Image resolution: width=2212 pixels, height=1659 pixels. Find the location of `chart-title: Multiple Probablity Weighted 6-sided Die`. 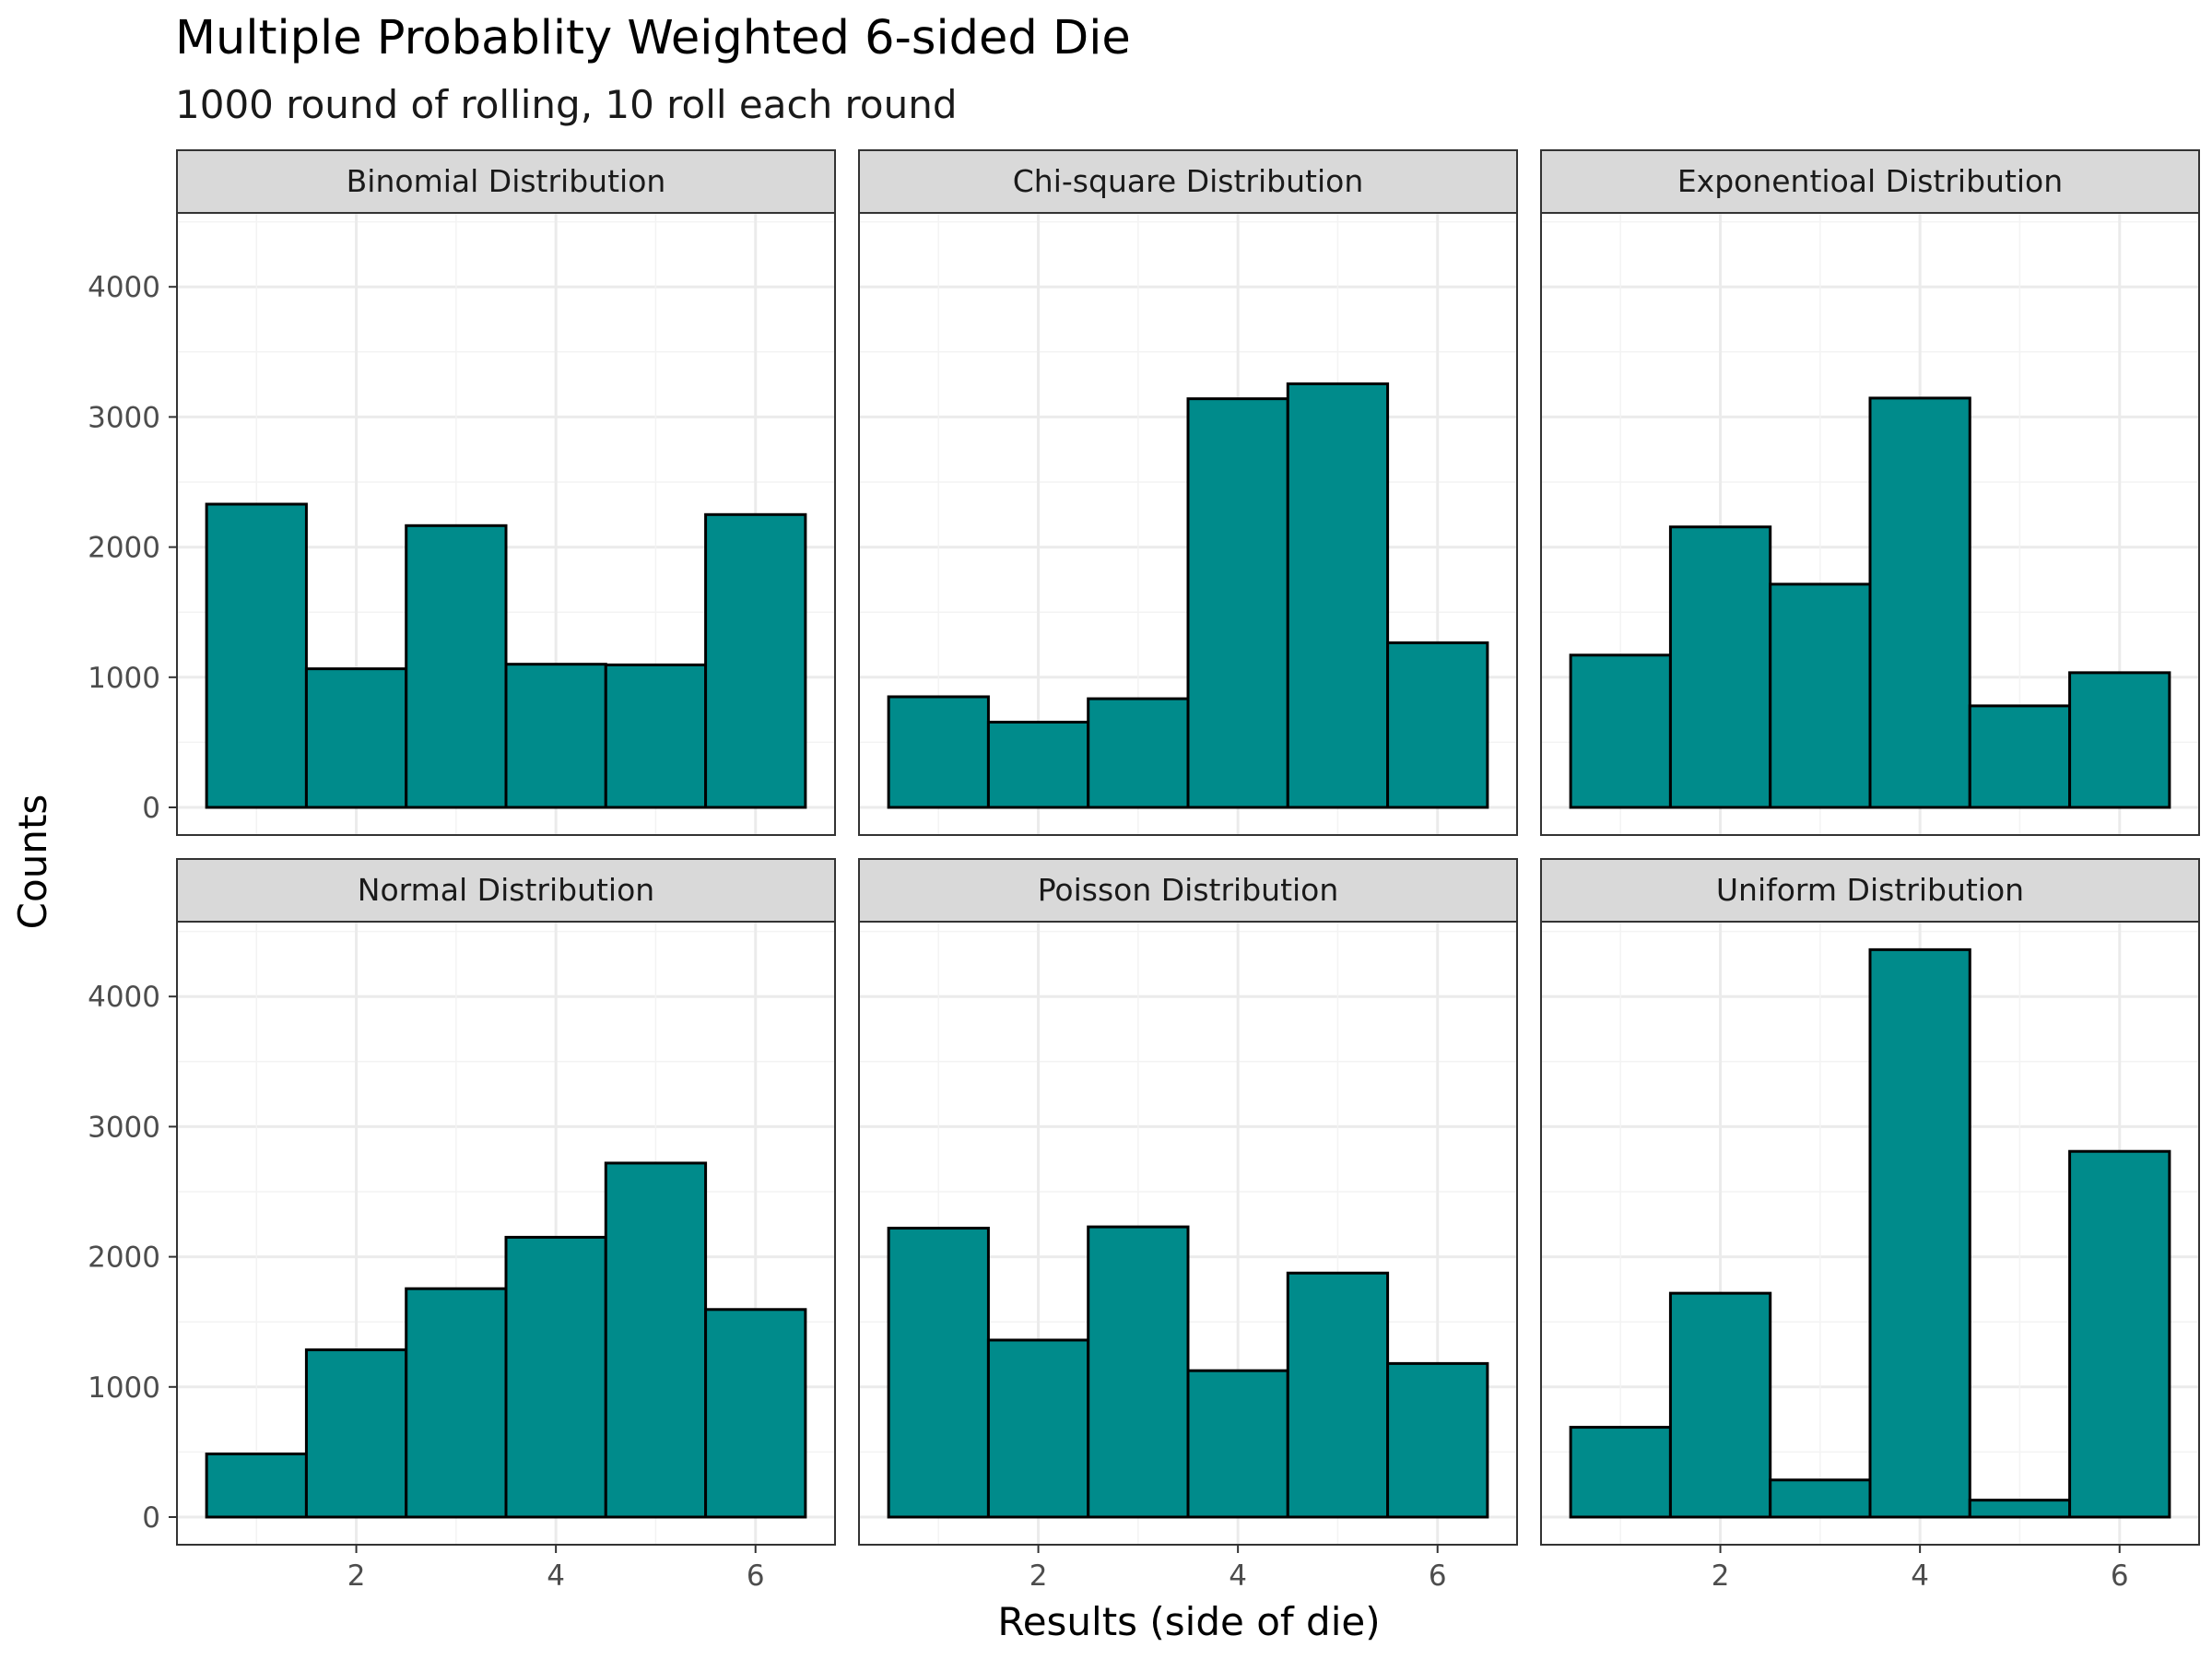

chart-title: Multiple Probablity Weighted 6-sided Die is located at coordinates (653, 38).